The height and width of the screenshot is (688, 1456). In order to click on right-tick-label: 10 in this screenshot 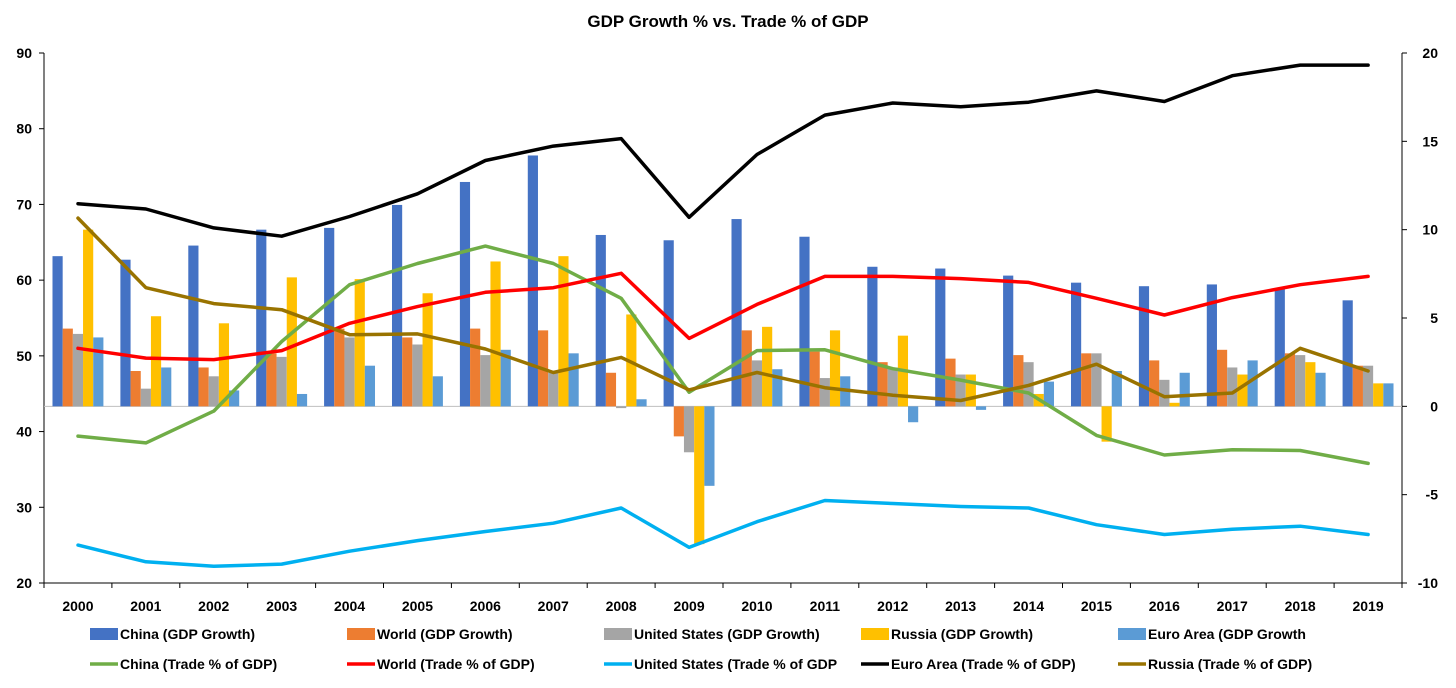, I will do `click(1430, 230)`.